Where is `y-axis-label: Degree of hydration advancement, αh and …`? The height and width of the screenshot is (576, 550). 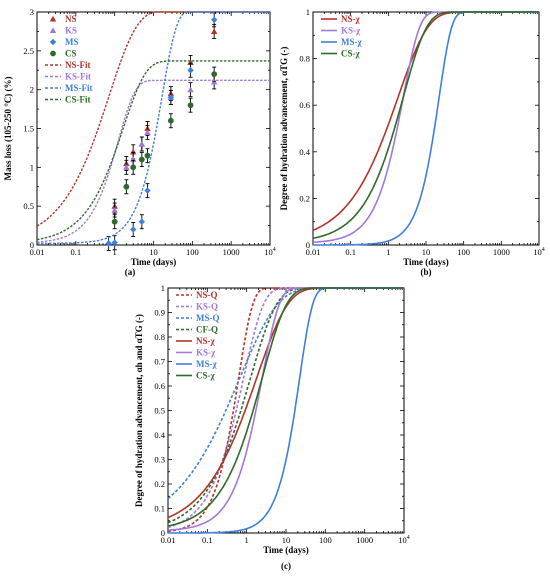
y-axis-label: Degree of hydration advancement, αh and … is located at coordinates (139, 410).